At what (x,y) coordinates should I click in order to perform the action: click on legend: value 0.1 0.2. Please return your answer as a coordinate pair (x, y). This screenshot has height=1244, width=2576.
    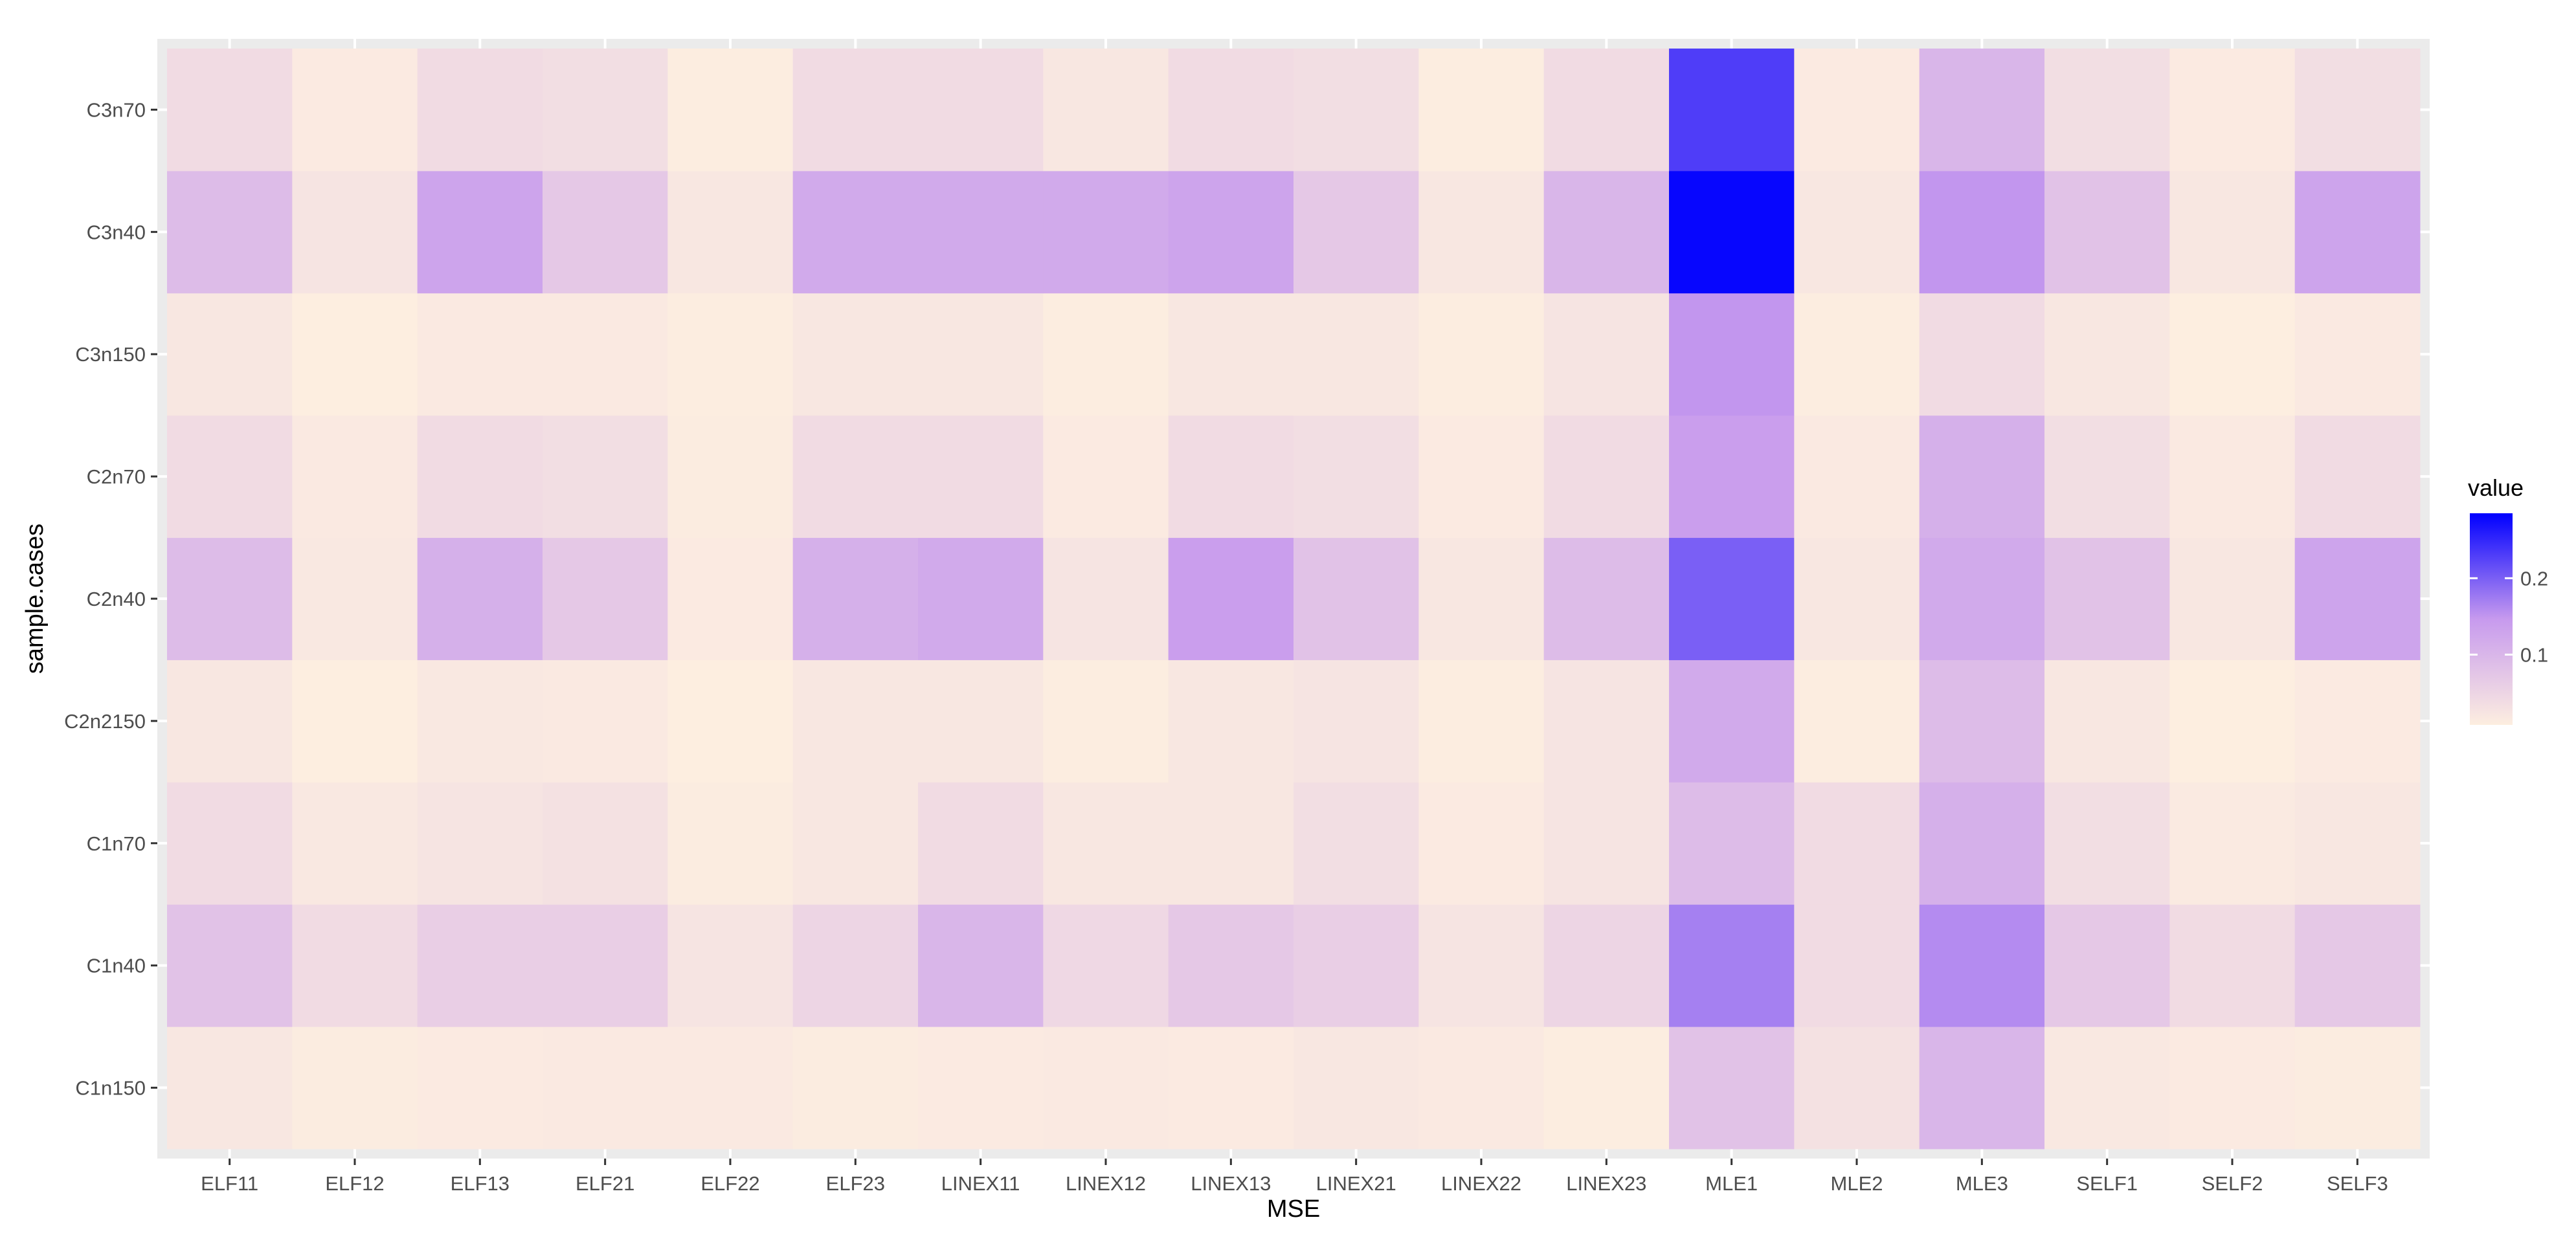
    Looking at the image, I should click on (2508, 599).